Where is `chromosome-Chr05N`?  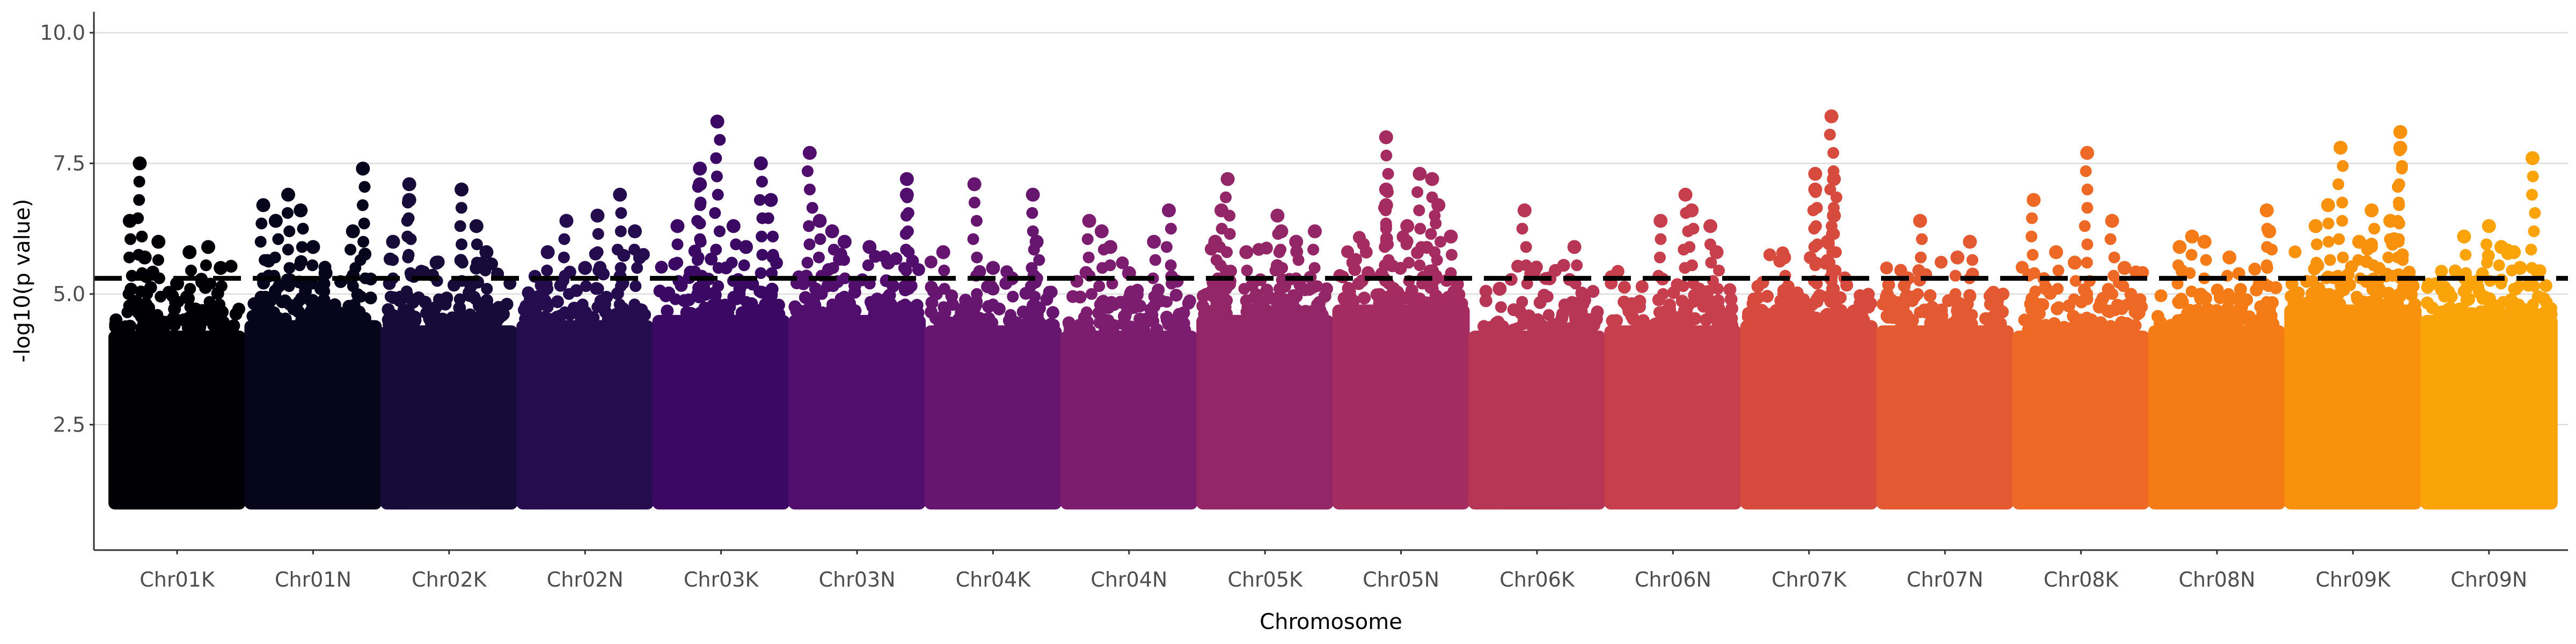 chromosome-Chr05N is located at coordinates (1401, 320).